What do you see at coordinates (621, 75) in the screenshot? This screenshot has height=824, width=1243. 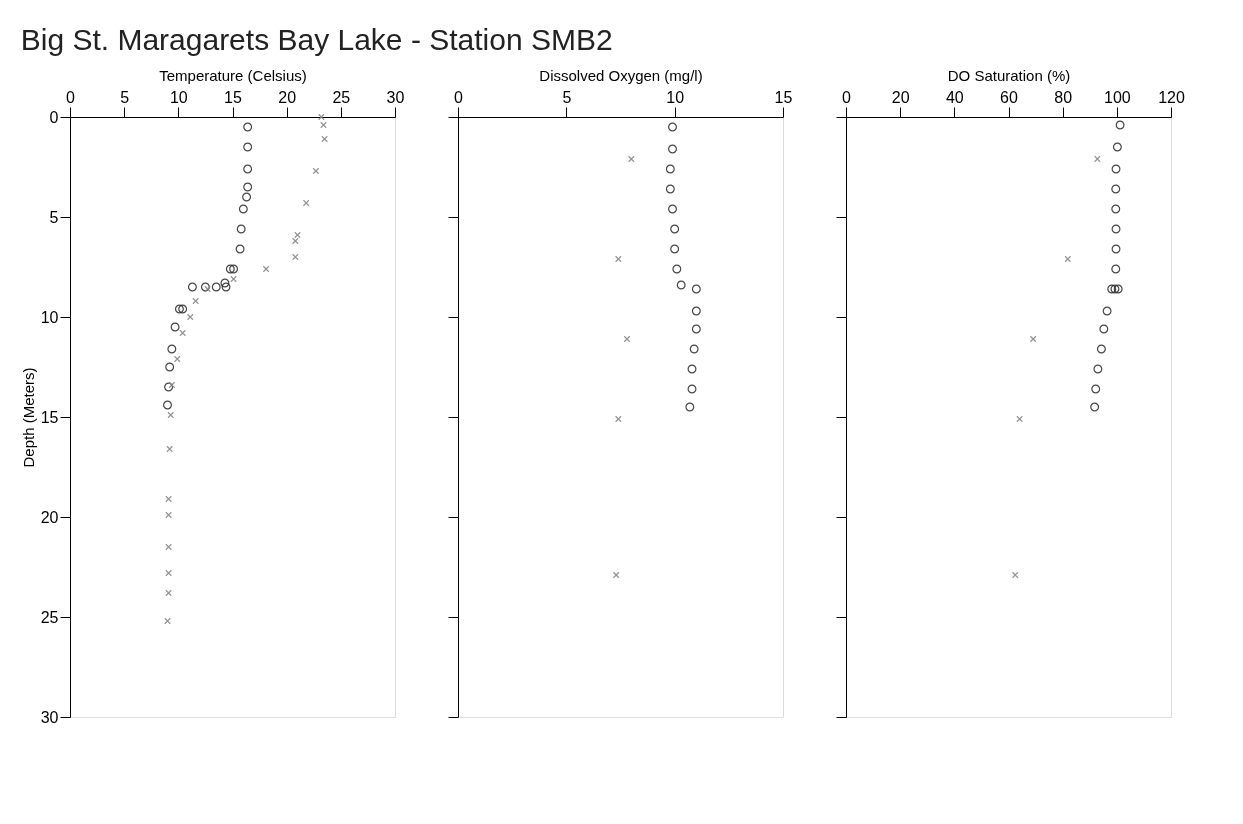 I see `x-axis-title: Dissolved Oxygen (mg/l)` at bounding box center [621, 75].